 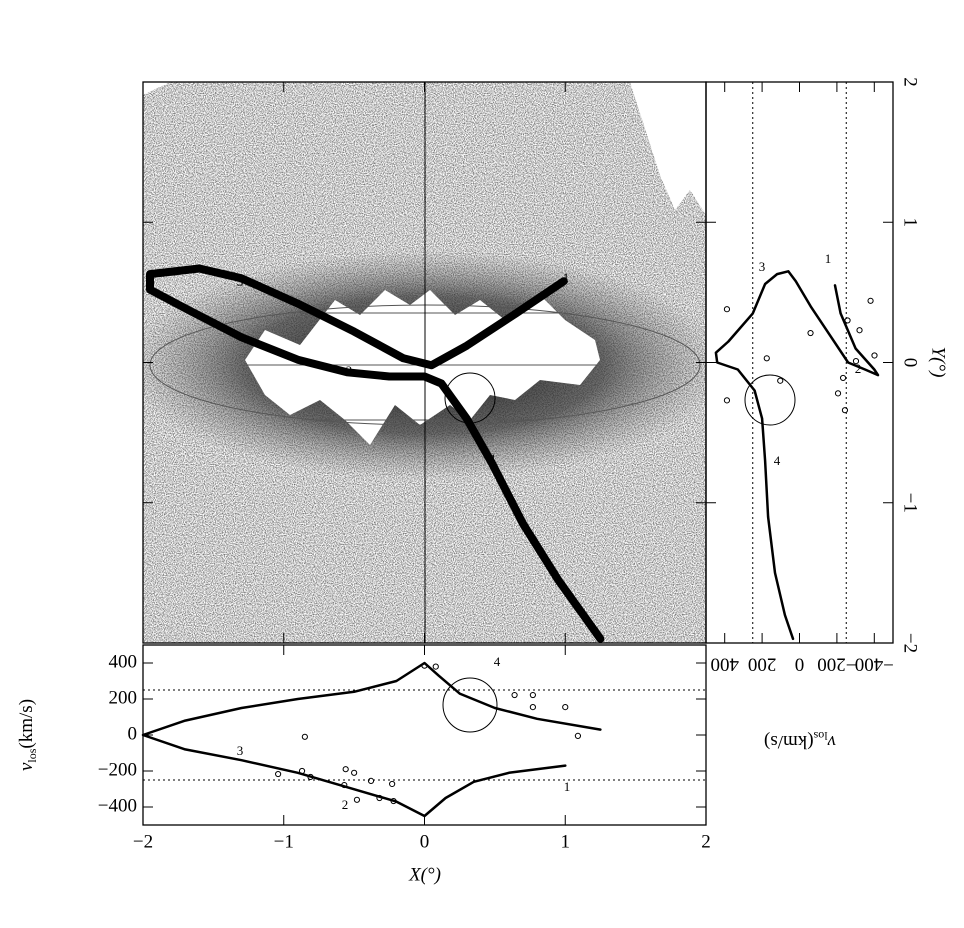 What do you see at coordinates (117, 805) in the screenshot?
I see `y-tick-label: −400` at bounding box center [117, 805].